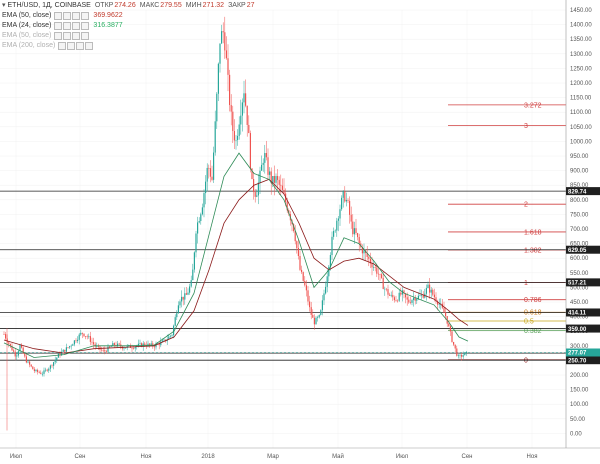 This screenshot has height=464, width=600. I want to click on x-tick-label: 2018, so click(208, 457).